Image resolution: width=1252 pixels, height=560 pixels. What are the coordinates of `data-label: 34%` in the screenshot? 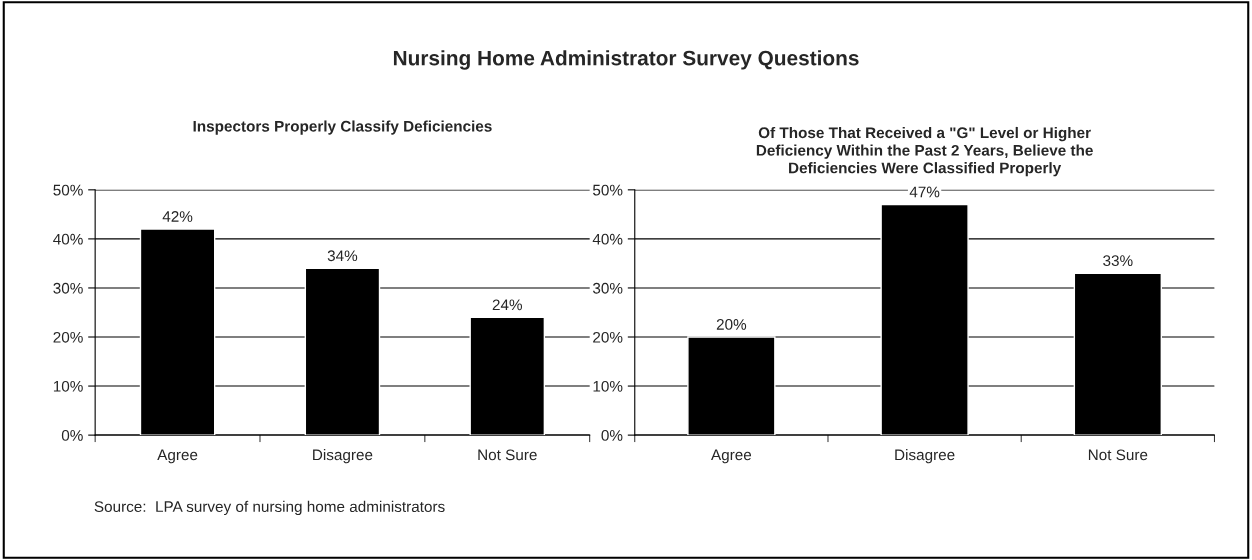 It's located at (342, 256).